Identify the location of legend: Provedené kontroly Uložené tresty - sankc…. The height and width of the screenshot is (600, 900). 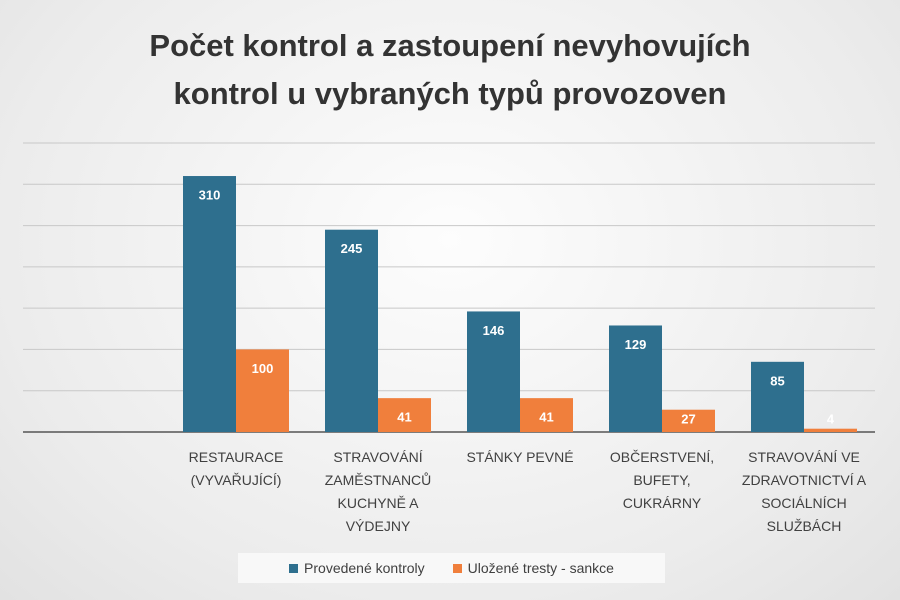
(451, 568).